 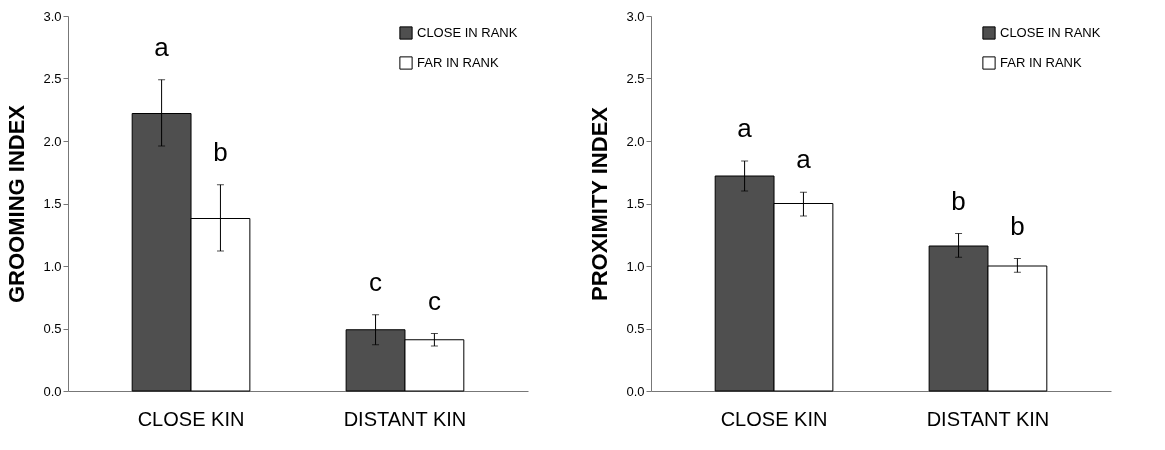 I want to click on y-axis-title: PROXIMITY INDEX, so click(x=600, y=203).